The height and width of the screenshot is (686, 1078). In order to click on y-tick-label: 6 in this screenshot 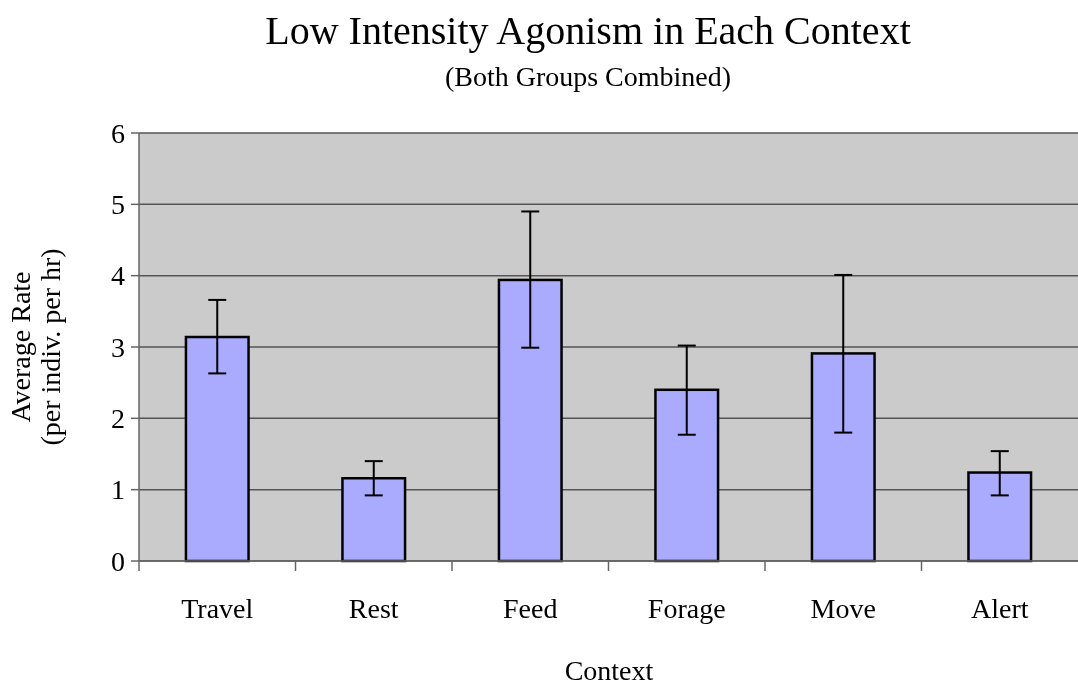, I will do `click(118, 133)`.